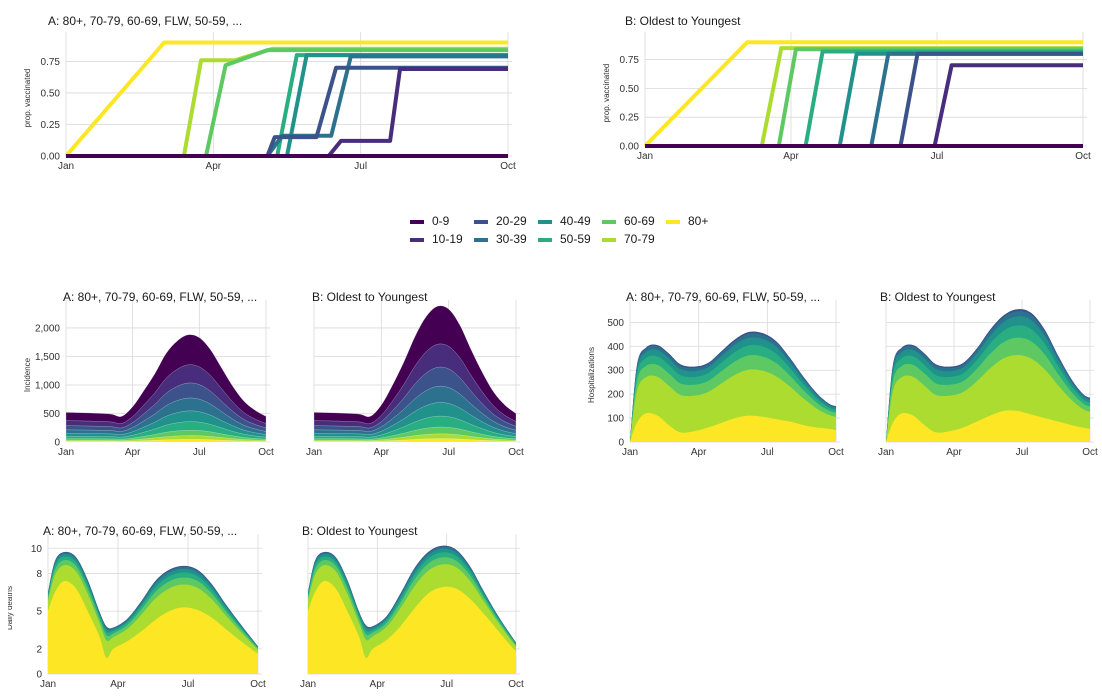  I want to click on y-tick-label: 2,000, so click(47, 328).